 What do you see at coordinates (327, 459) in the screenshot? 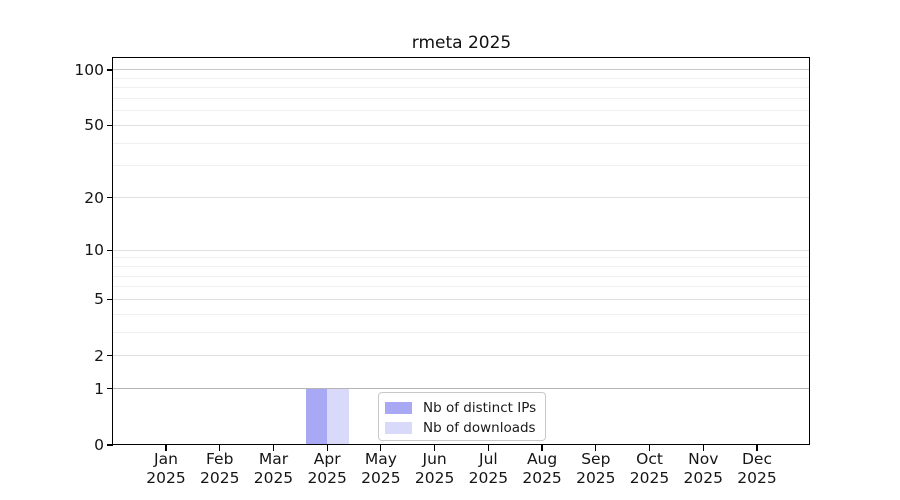
I see `x-tick-month: Apr` at bounding box center [327, 459].